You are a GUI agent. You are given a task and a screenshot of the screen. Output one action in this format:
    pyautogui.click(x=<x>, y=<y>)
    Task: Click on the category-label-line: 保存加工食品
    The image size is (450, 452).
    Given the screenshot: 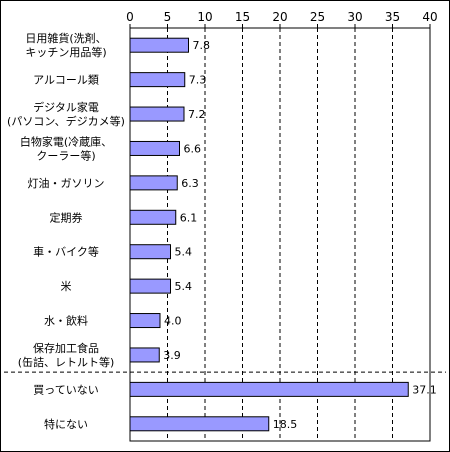 What is the action you would take?
    pyautogui.click(x=66, y=348)
    